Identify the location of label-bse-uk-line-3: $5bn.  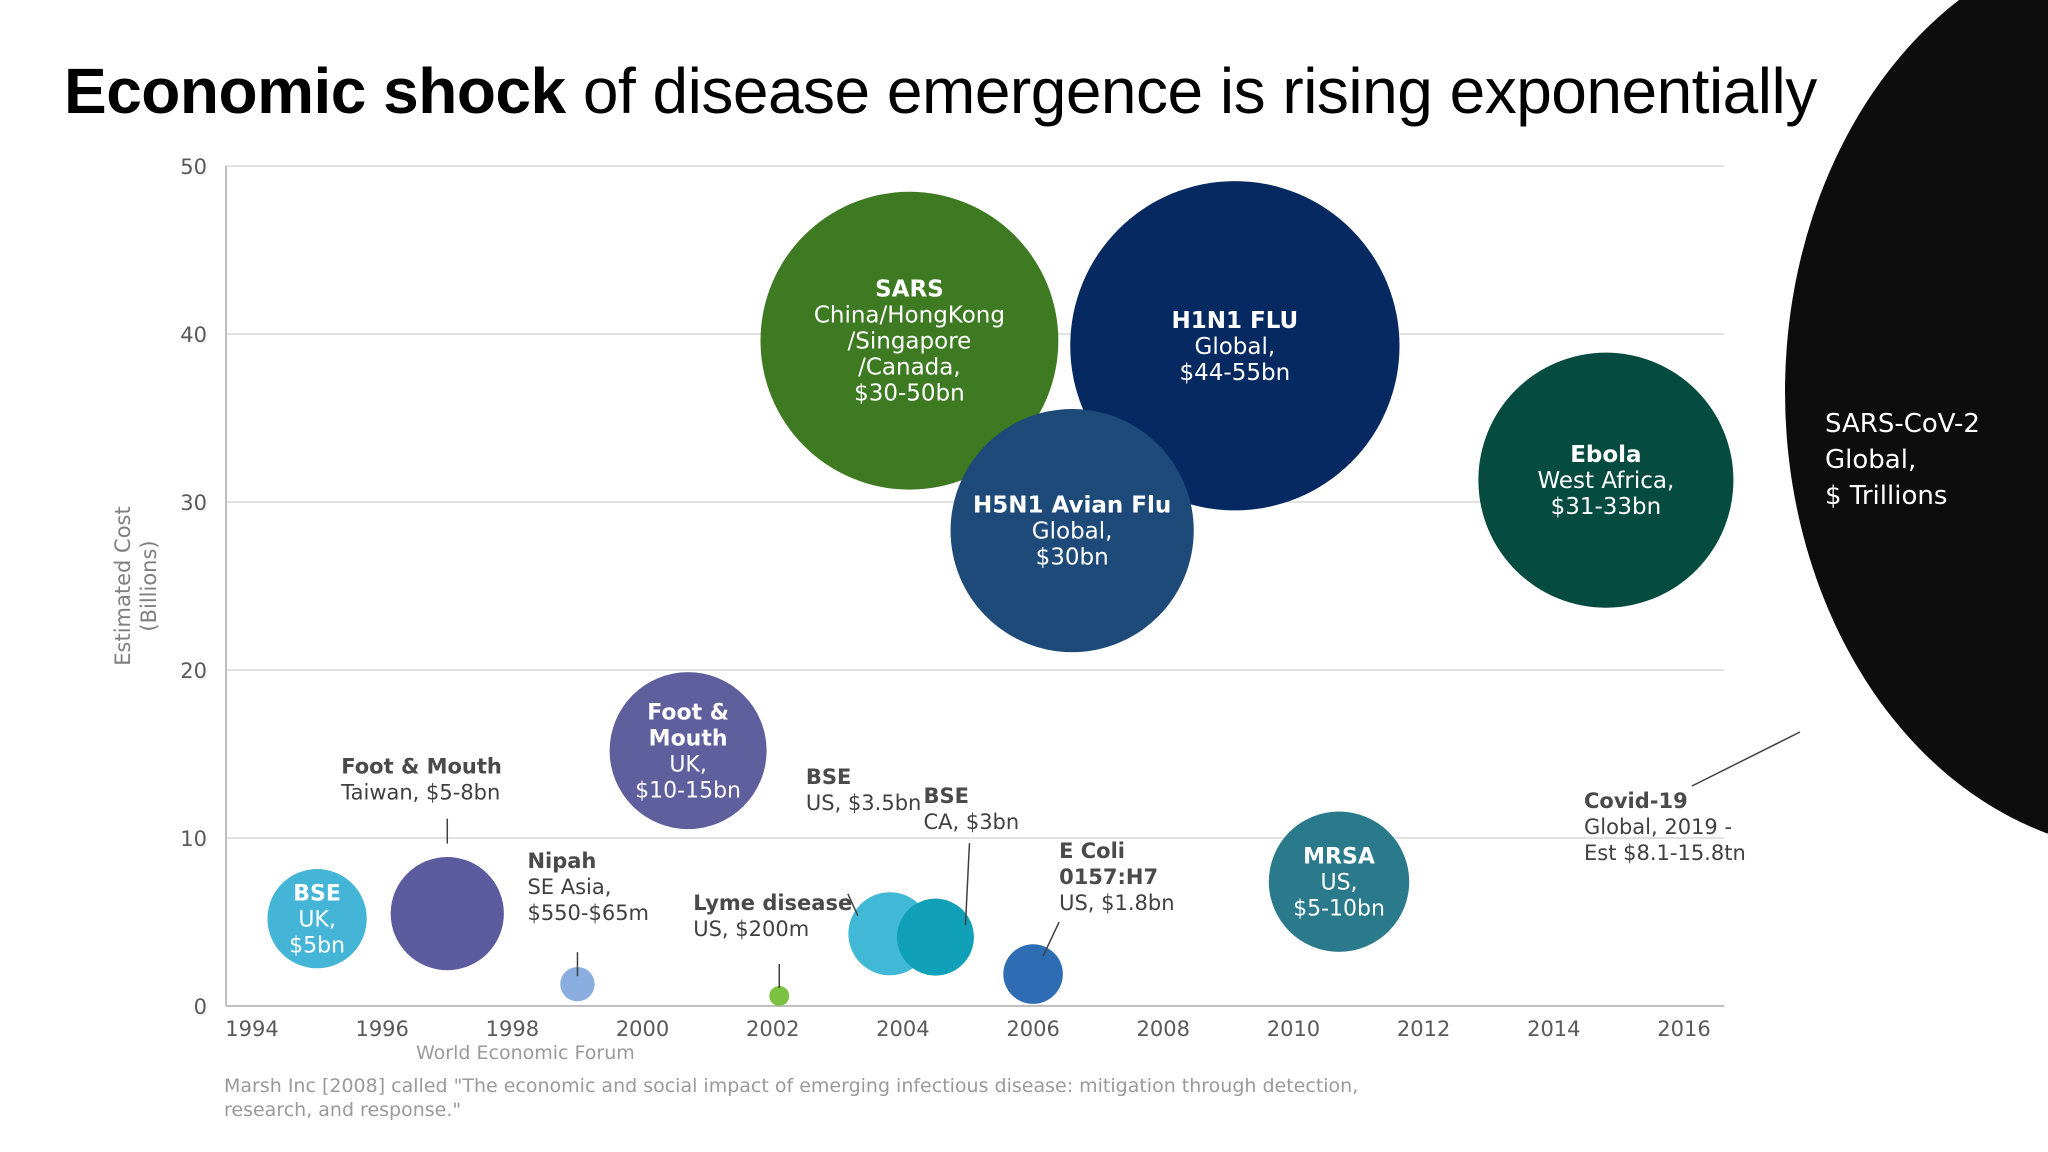
(317, 946).